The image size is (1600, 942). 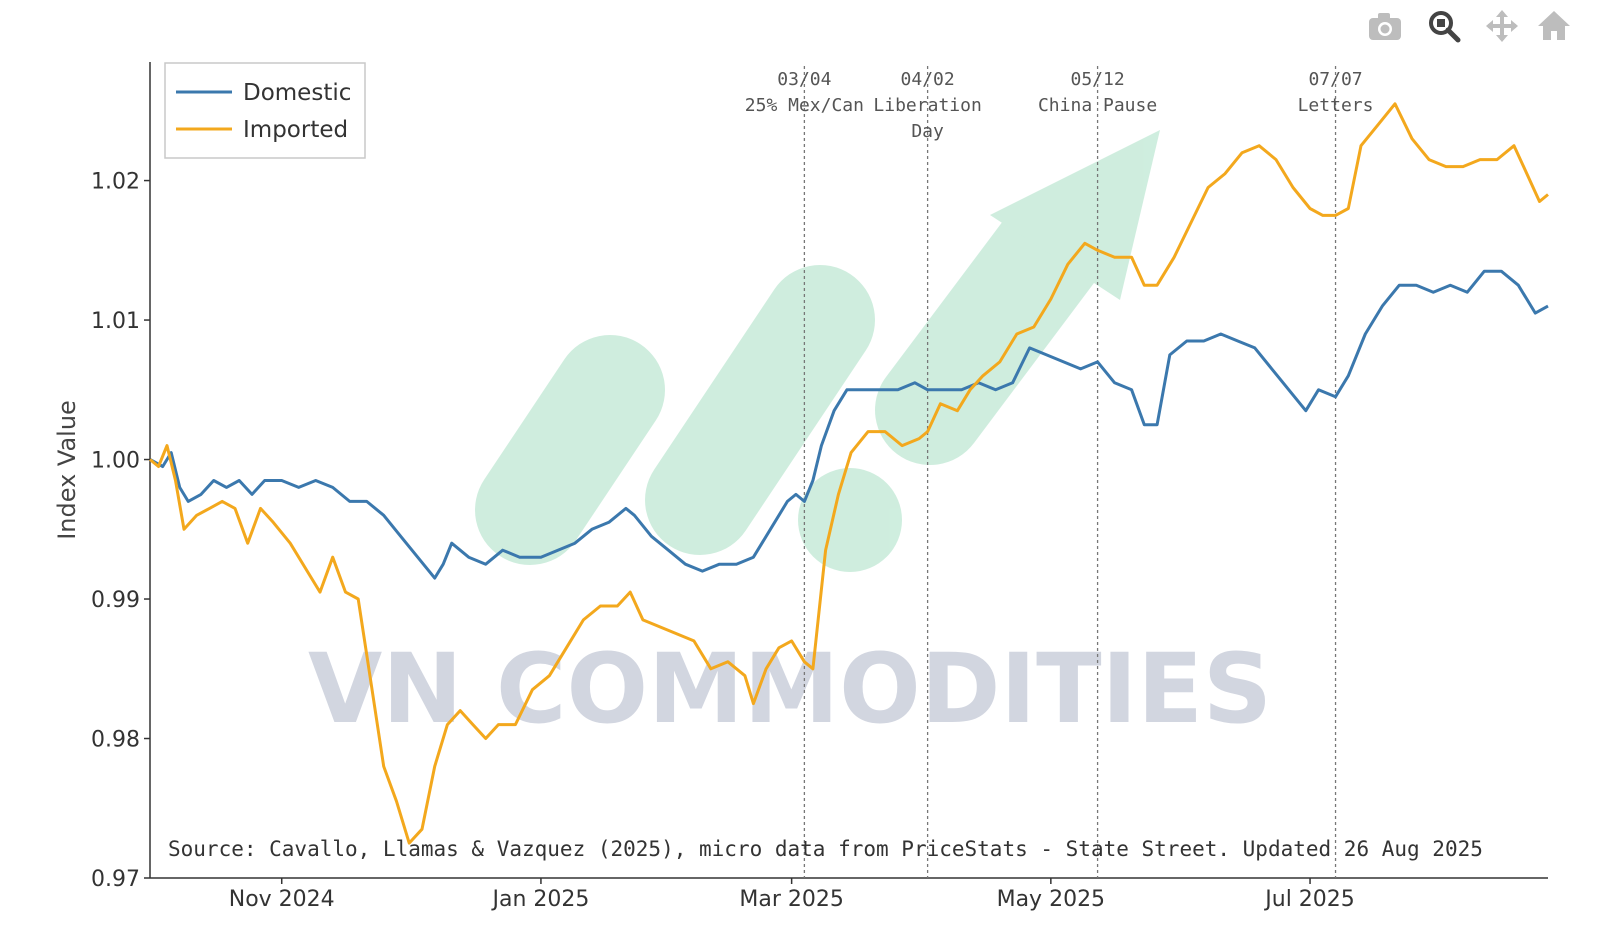 I want to click on annotation-label: 03/04, so click(x=804, y=79).